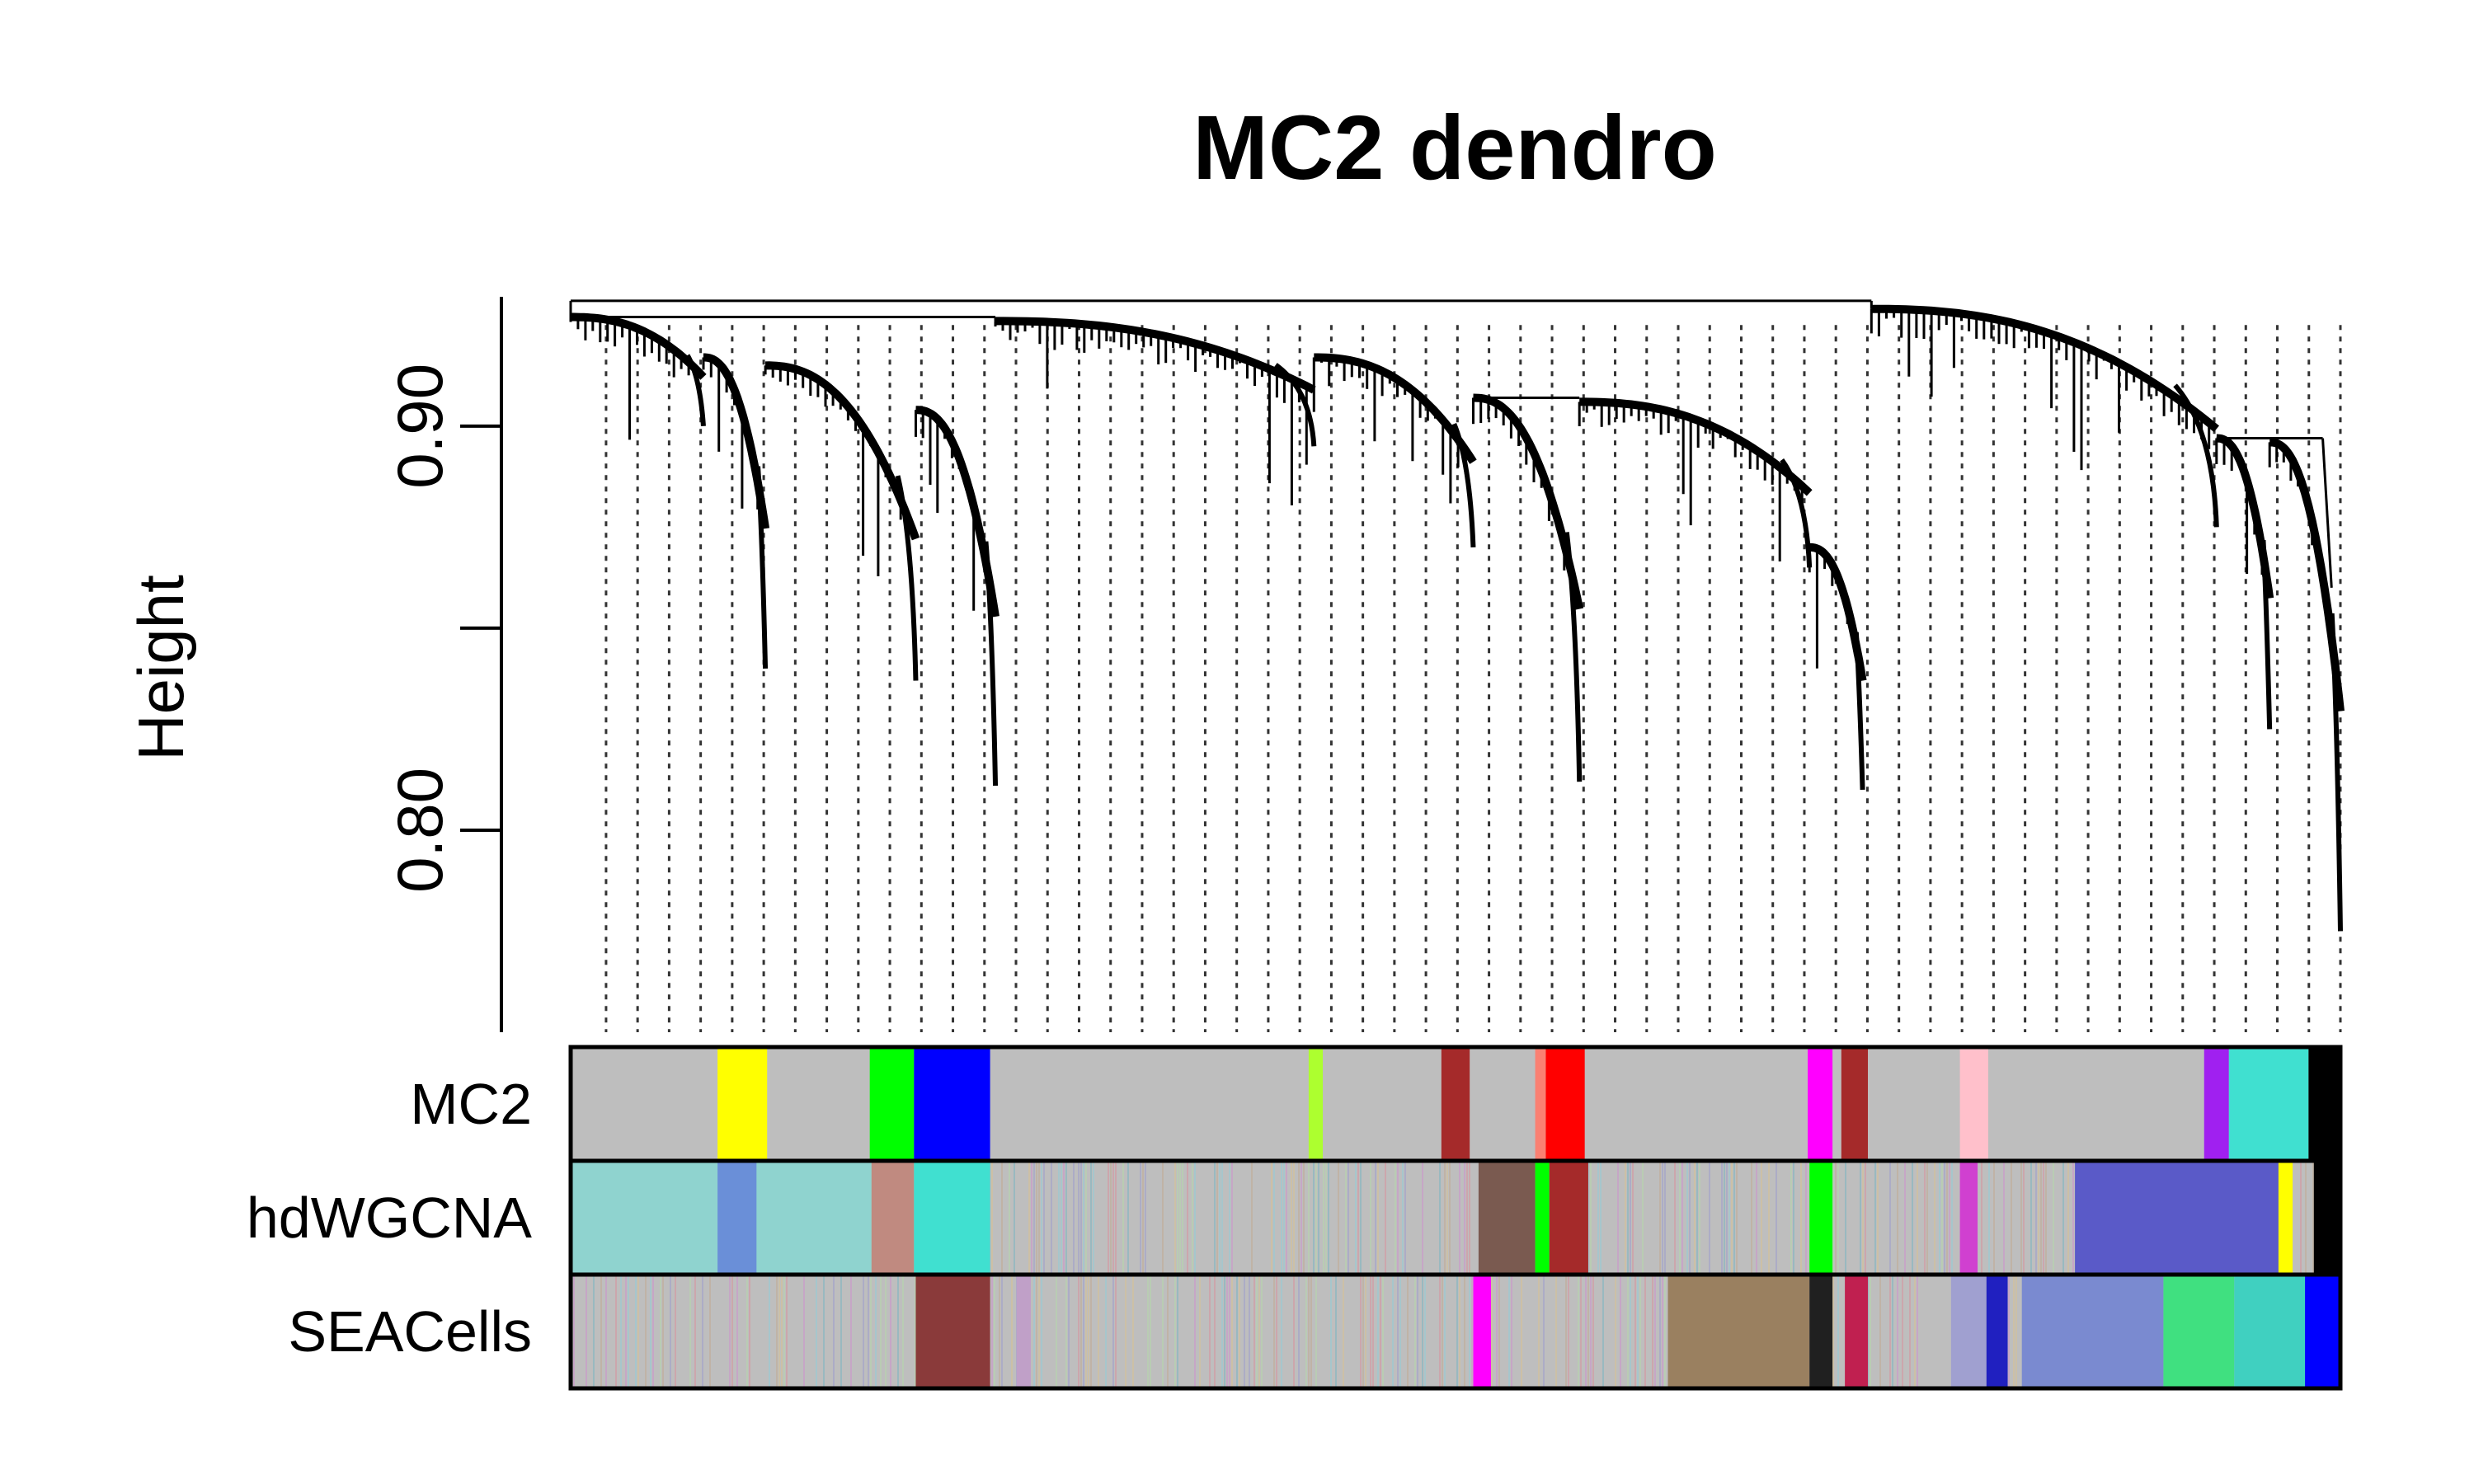 This screenshot has height=1484, width=2474. What do you see at coordinates (161, 668) in the screenshot?
I see `y-axis-label: Height` at bounding box center [161, 668].